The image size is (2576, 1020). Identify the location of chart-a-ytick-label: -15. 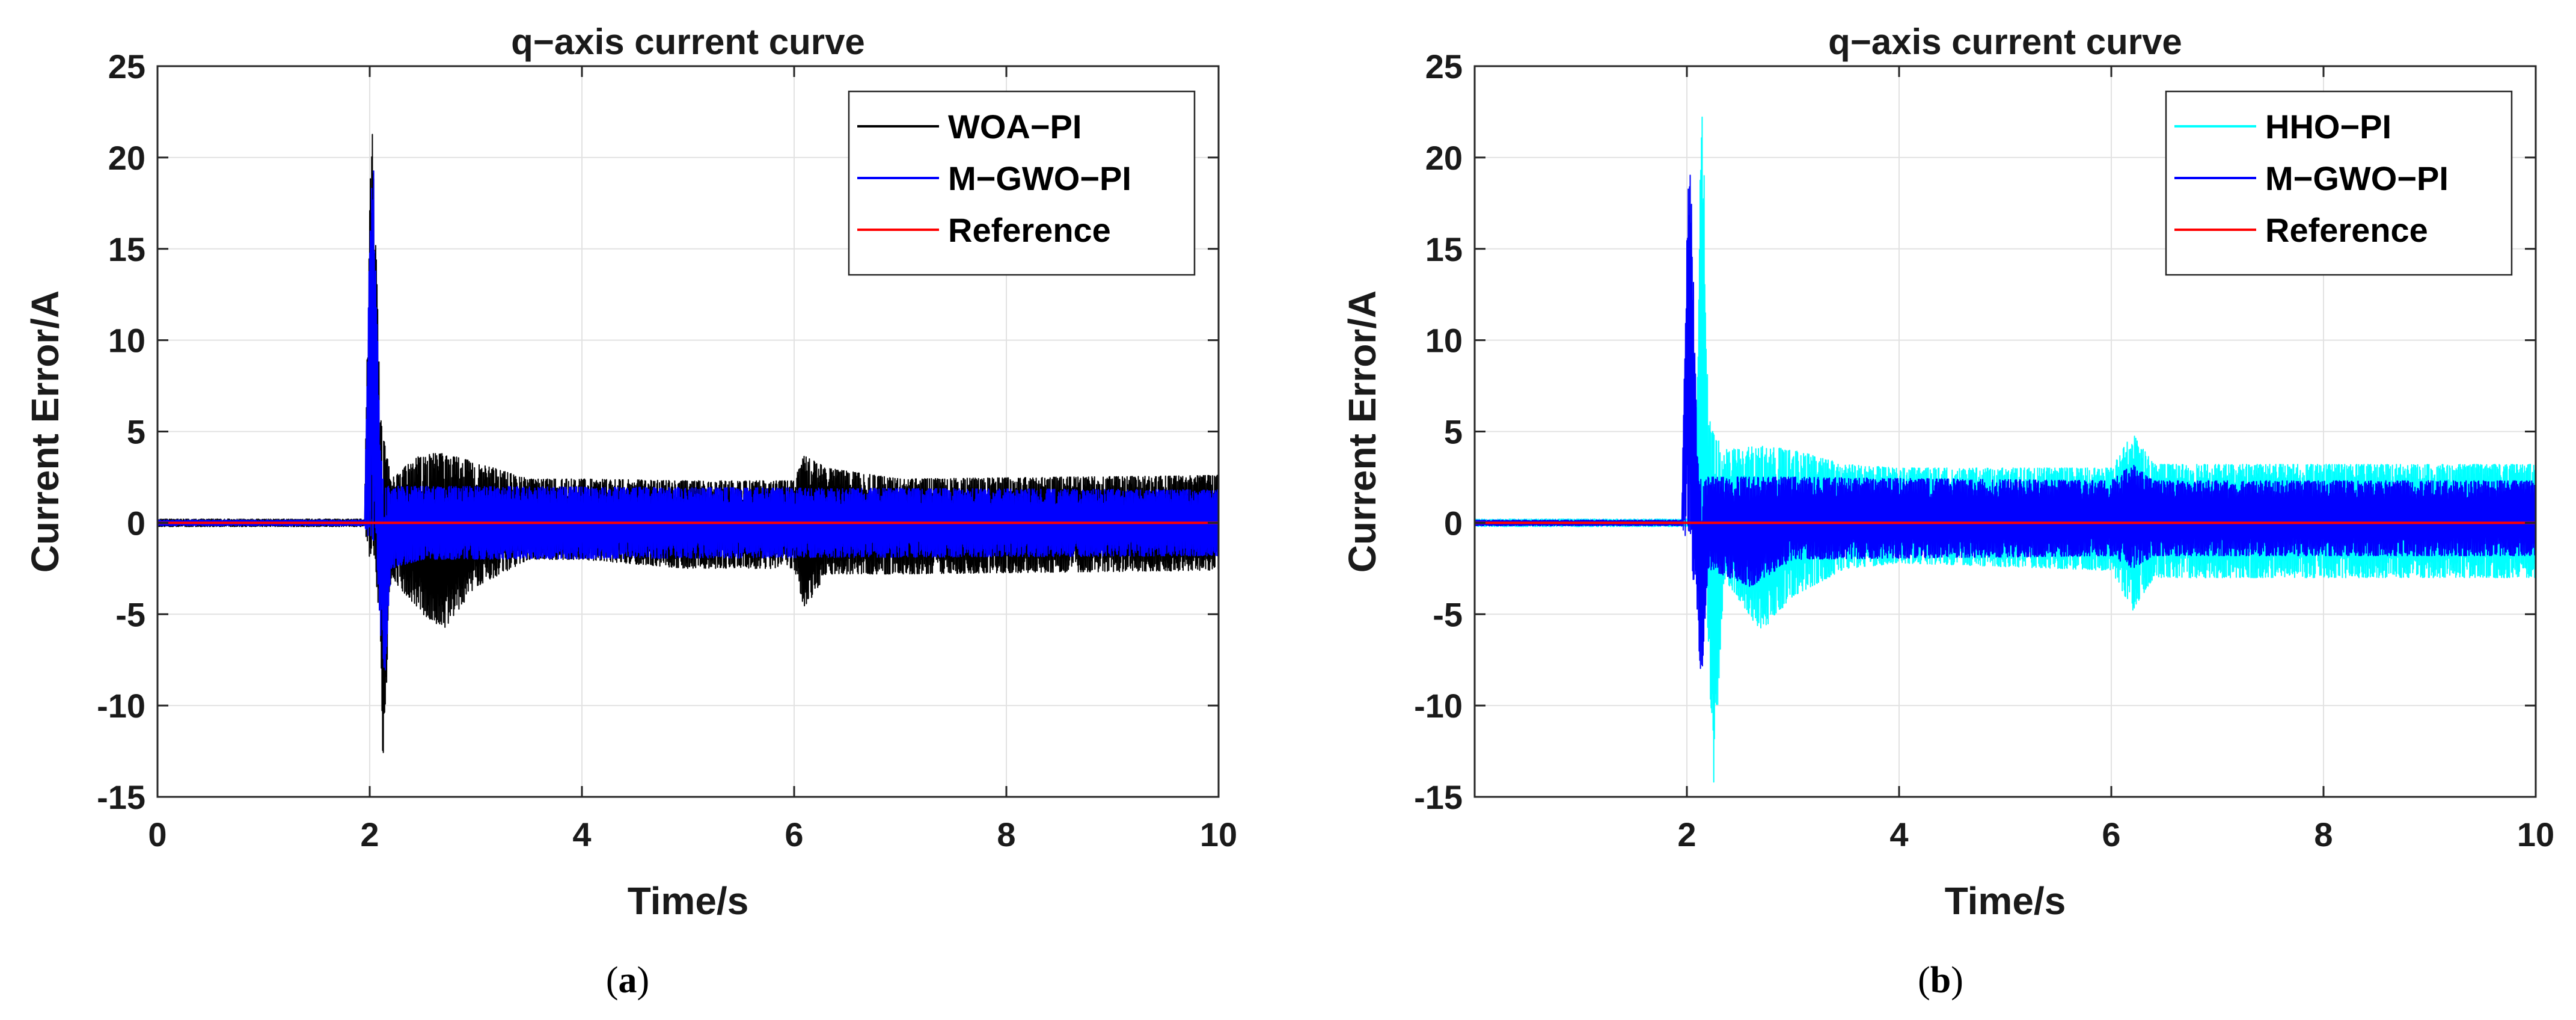
(121, 797).